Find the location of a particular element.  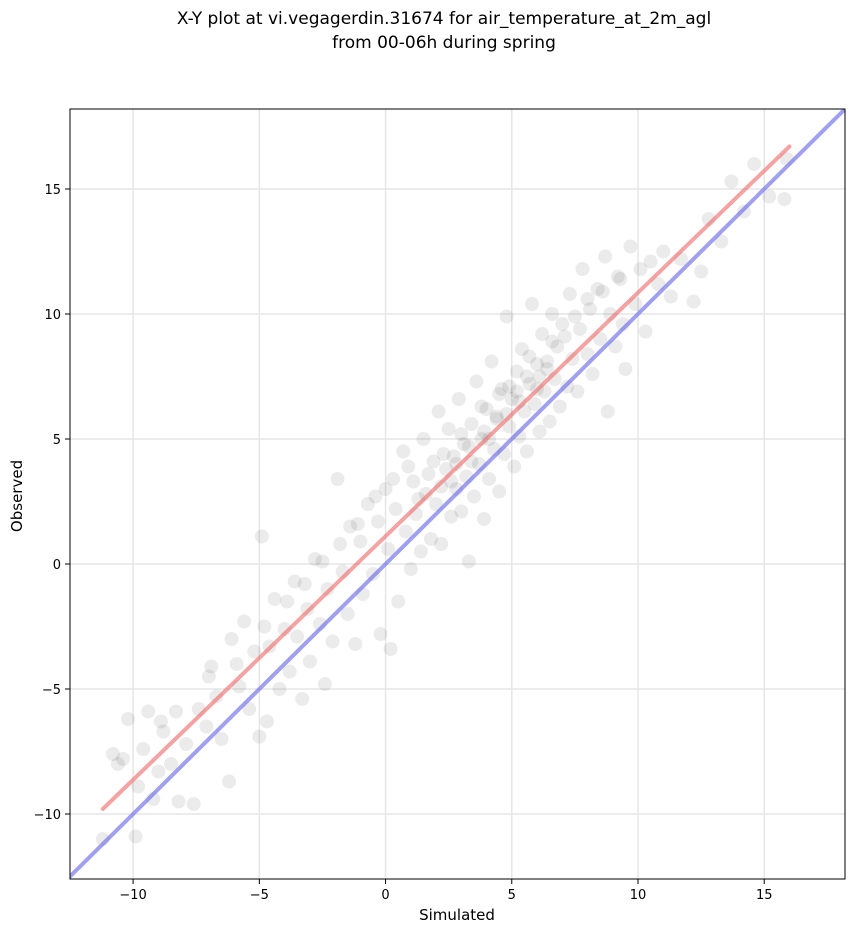

x-axis-label: Simulated is located at coordinates (457, 915).